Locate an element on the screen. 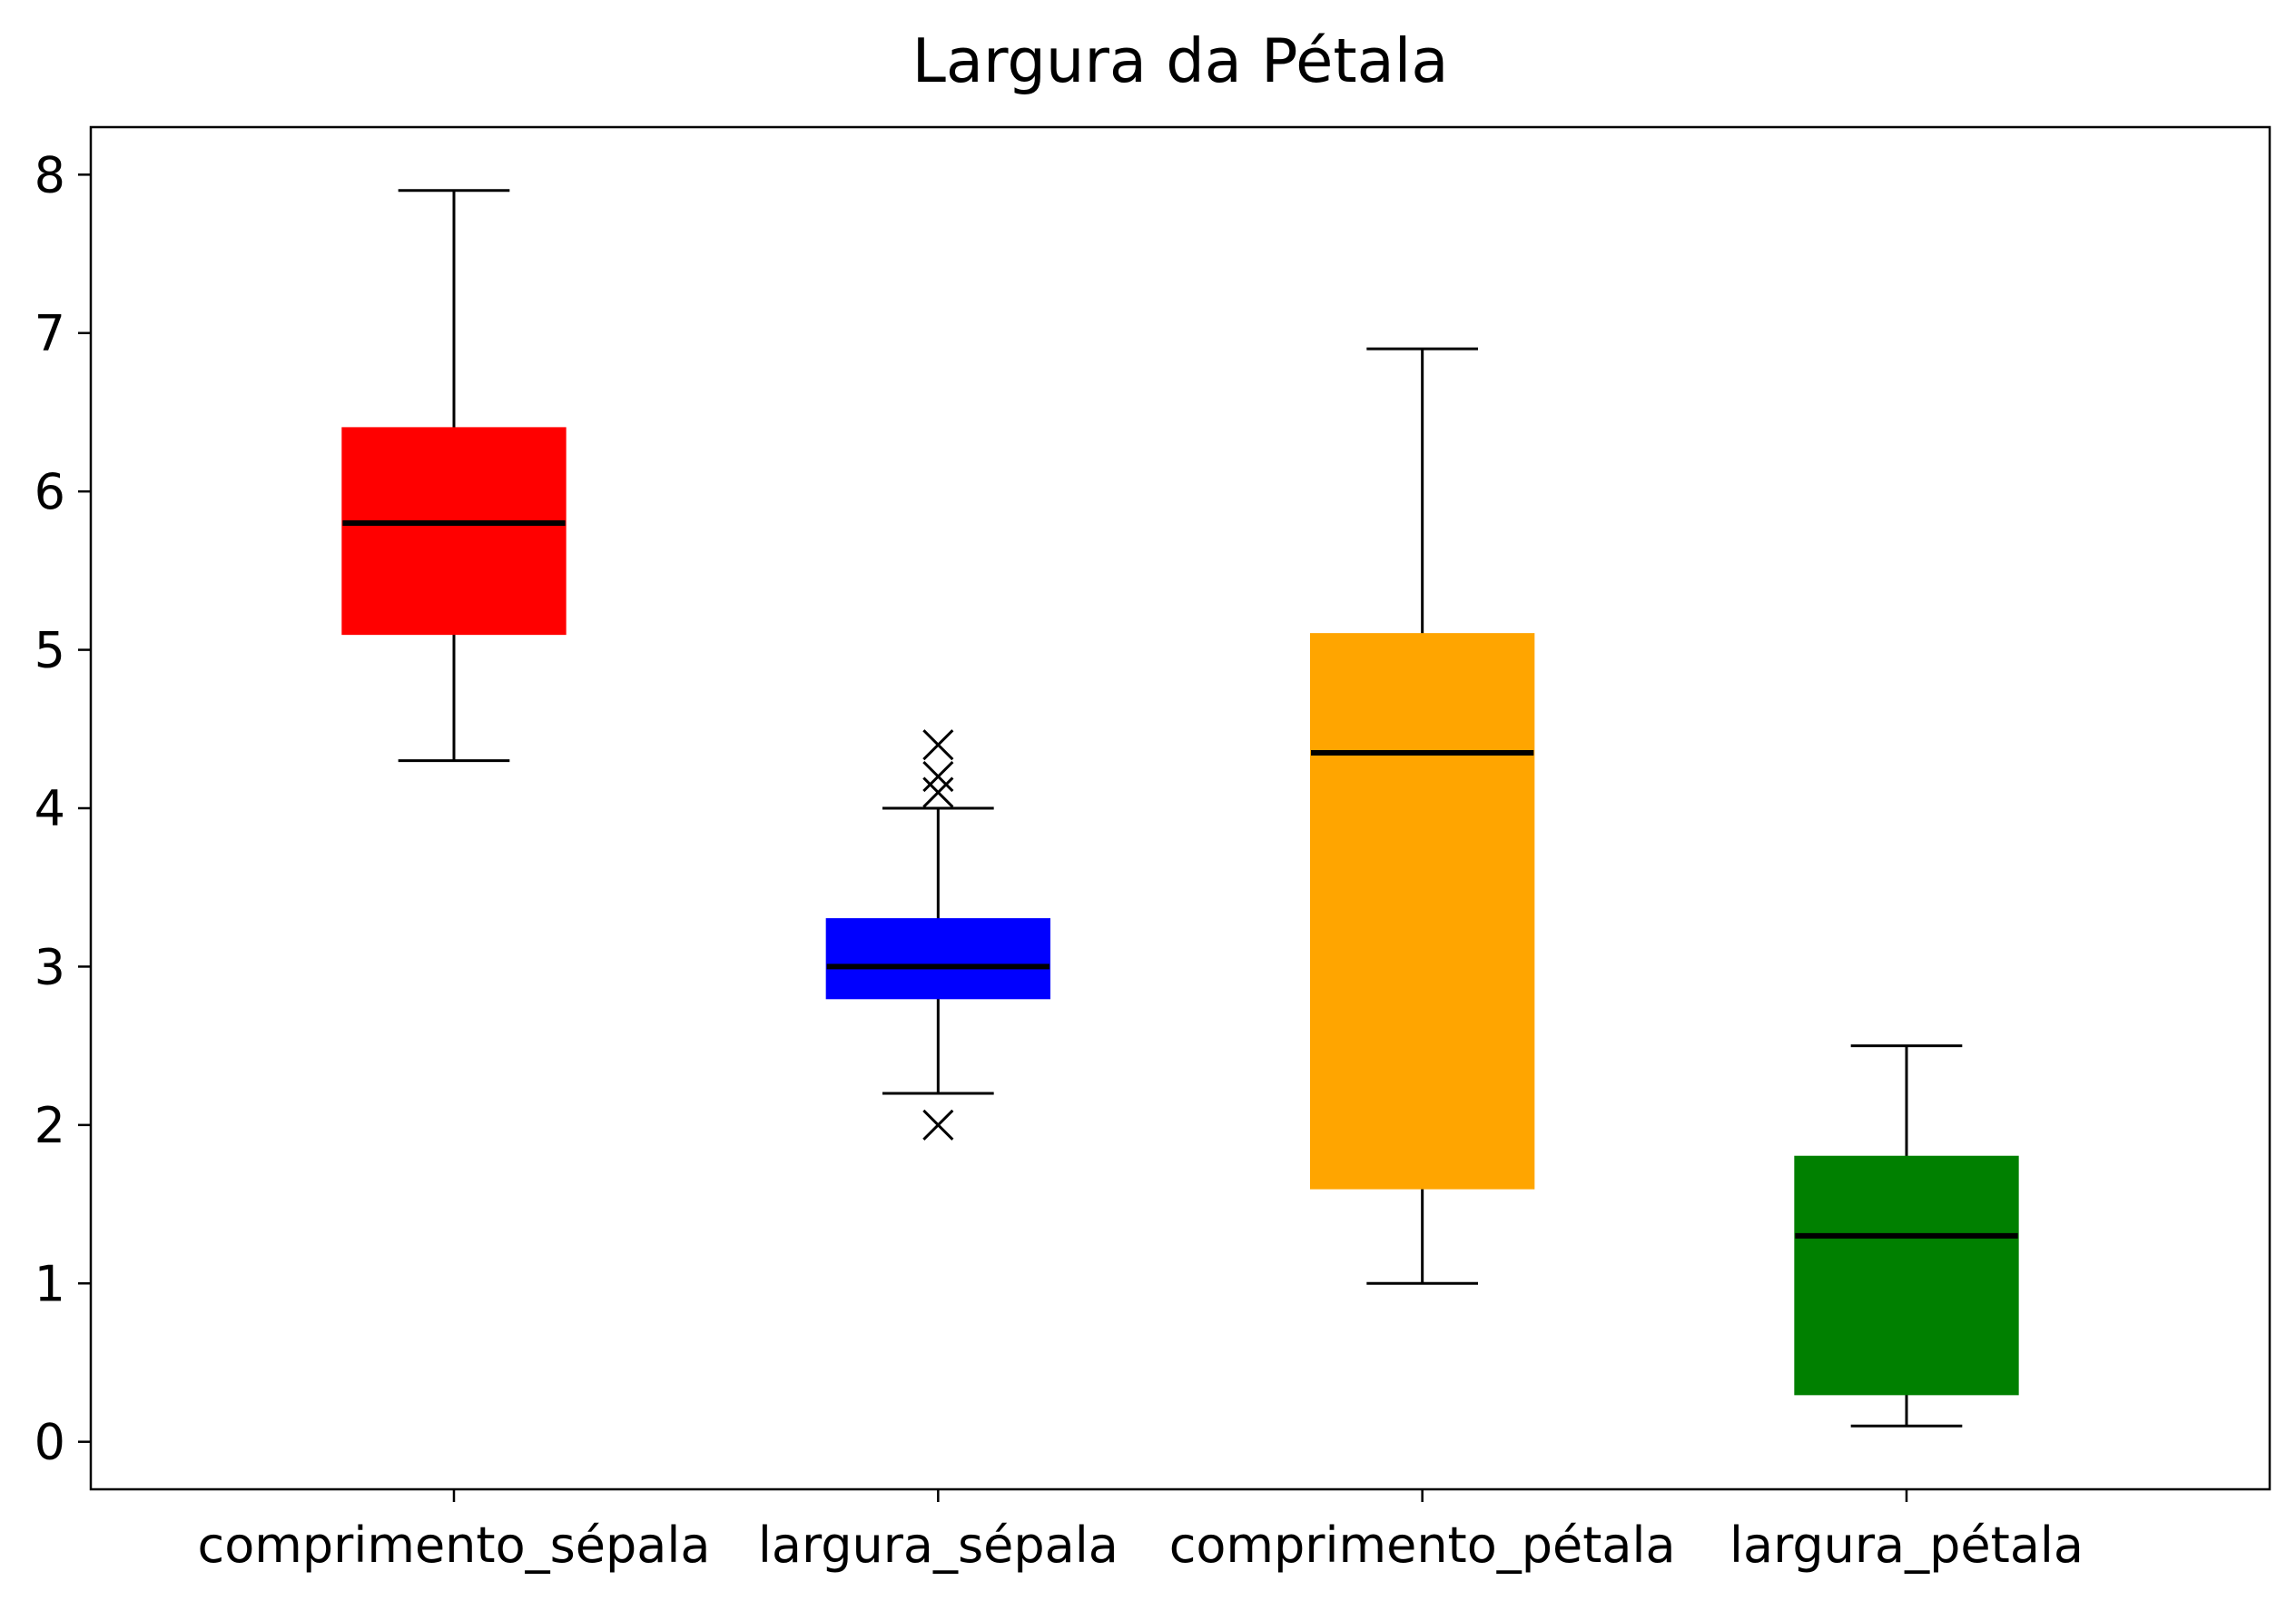 This screenshot has width=2296, height=1601. y-tick-label: 7 is located at coordinates (49, 333).